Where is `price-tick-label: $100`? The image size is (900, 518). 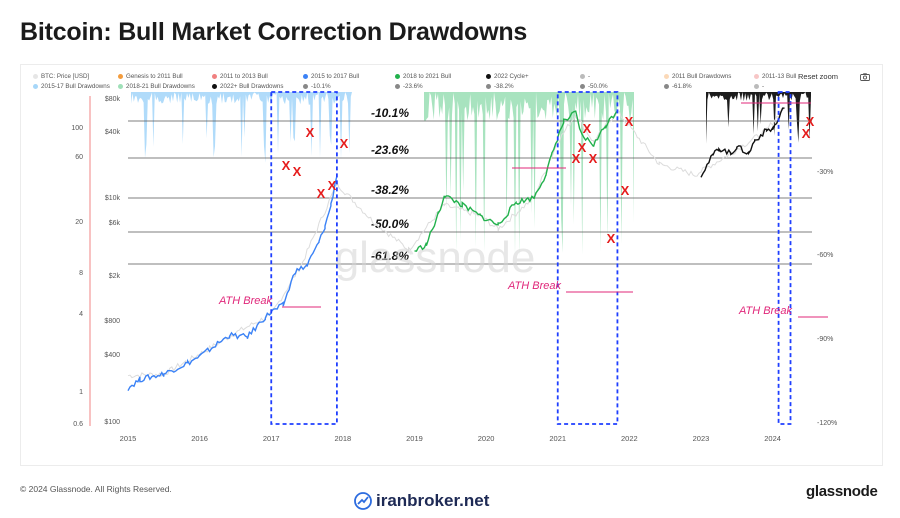 price-tick-label: $100 is located at coordinates (112, 422).